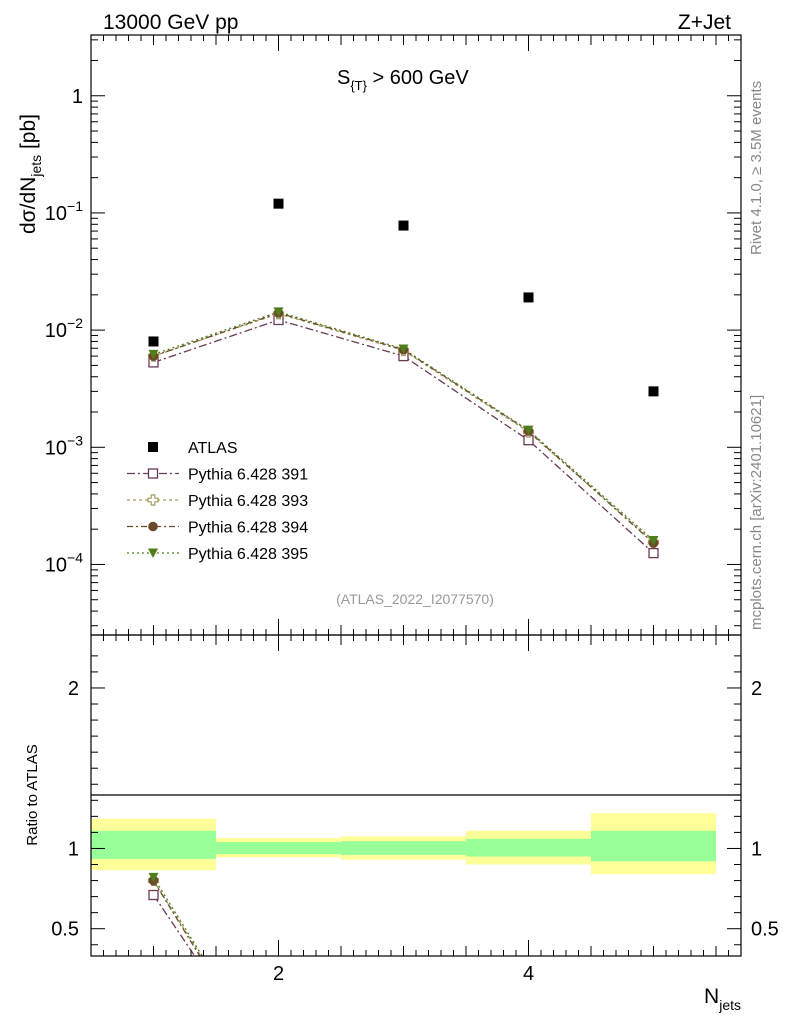  I want to click on main-y-tick-label: 10⁻¹, so click(64, 211).